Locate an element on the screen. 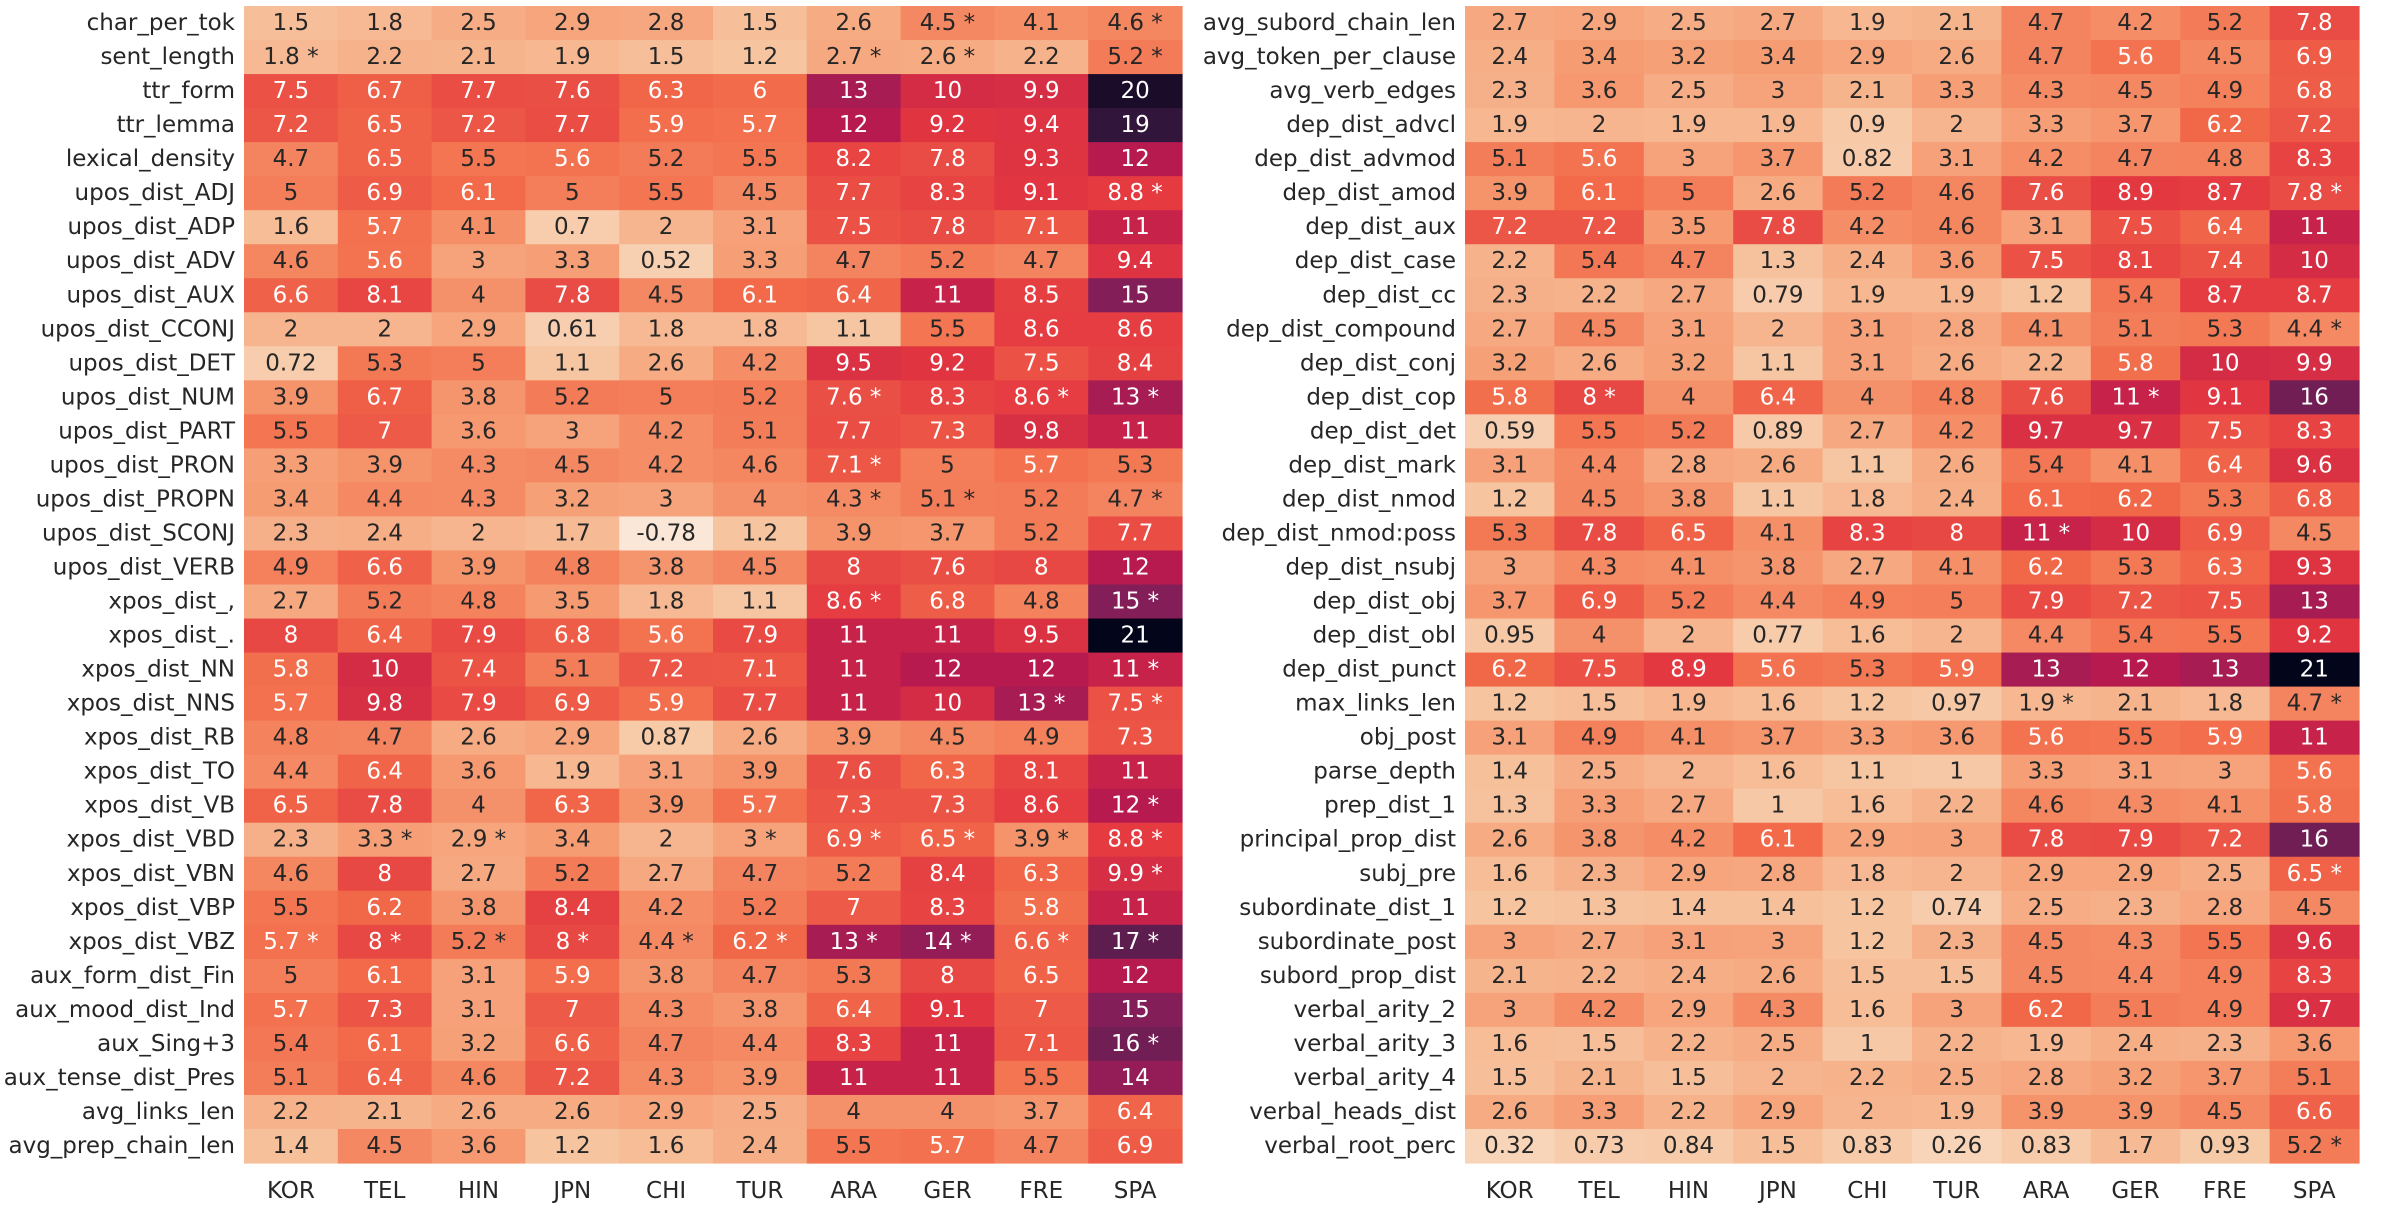 Image resolution: width=2400 pixels, height=1211 pixels. cell-value-label: 9.7 is located at coordinates (2046, 431).